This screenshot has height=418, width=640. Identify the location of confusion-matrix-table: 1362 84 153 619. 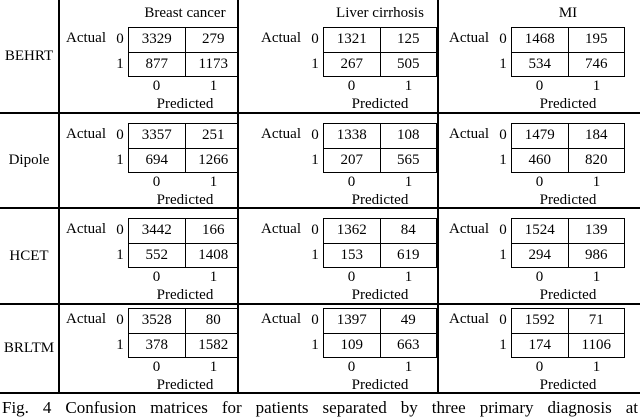
(380, 243).